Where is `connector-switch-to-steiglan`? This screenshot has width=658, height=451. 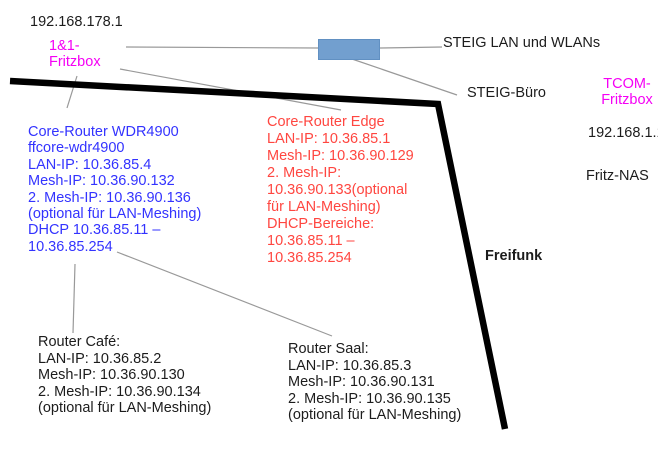
connector-switch-to-steiglan is located at coordinates (411, 47).